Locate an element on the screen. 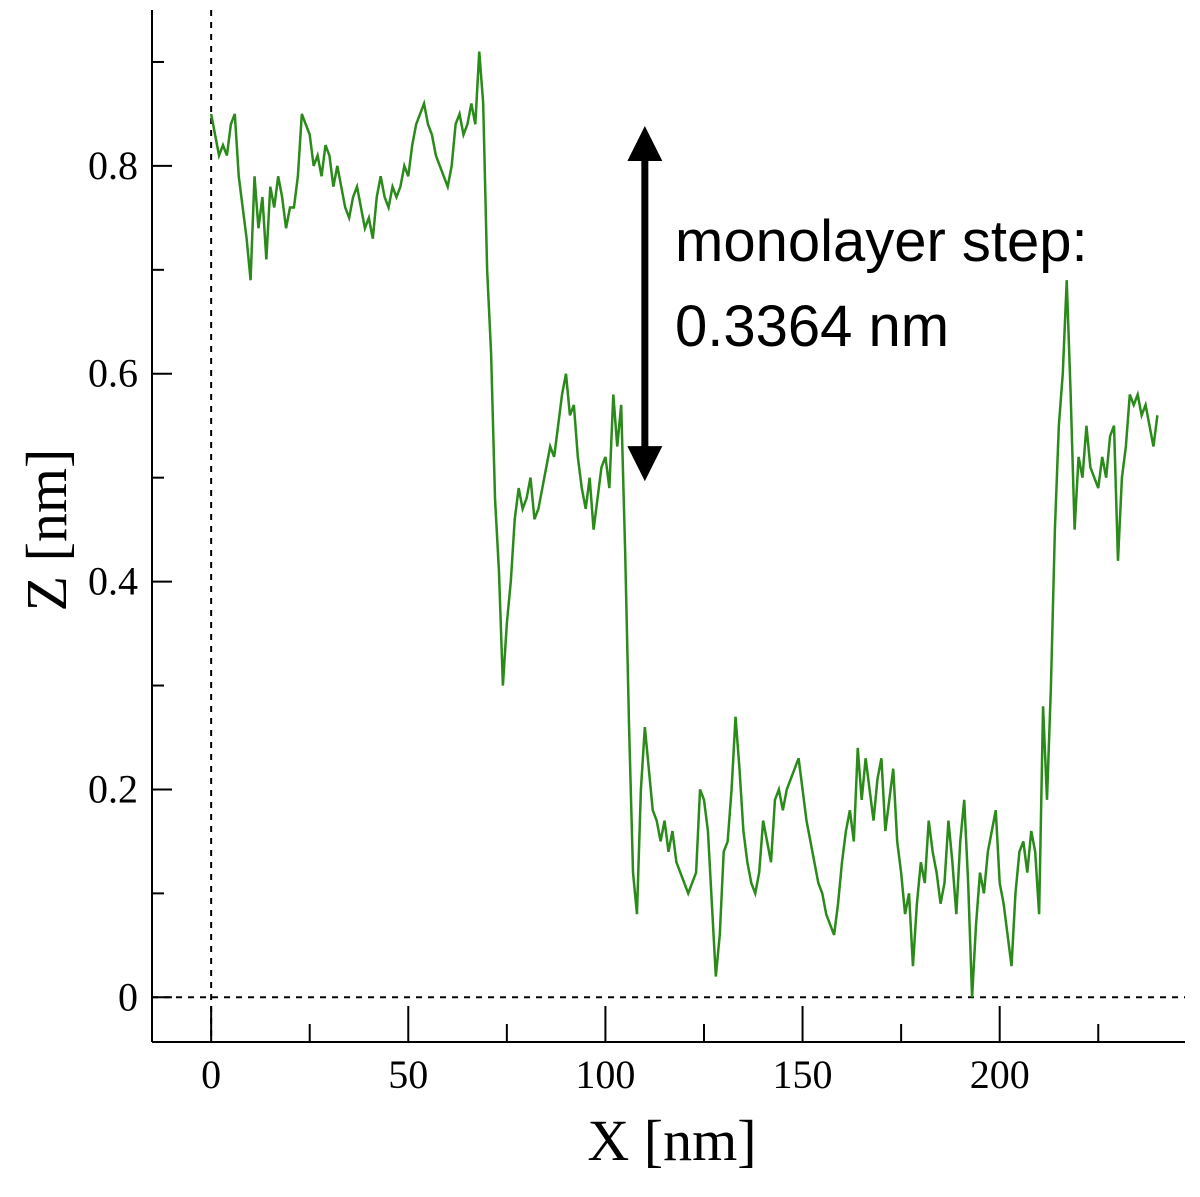  y-tick-label: 0 is located at coordinates (128, 996).